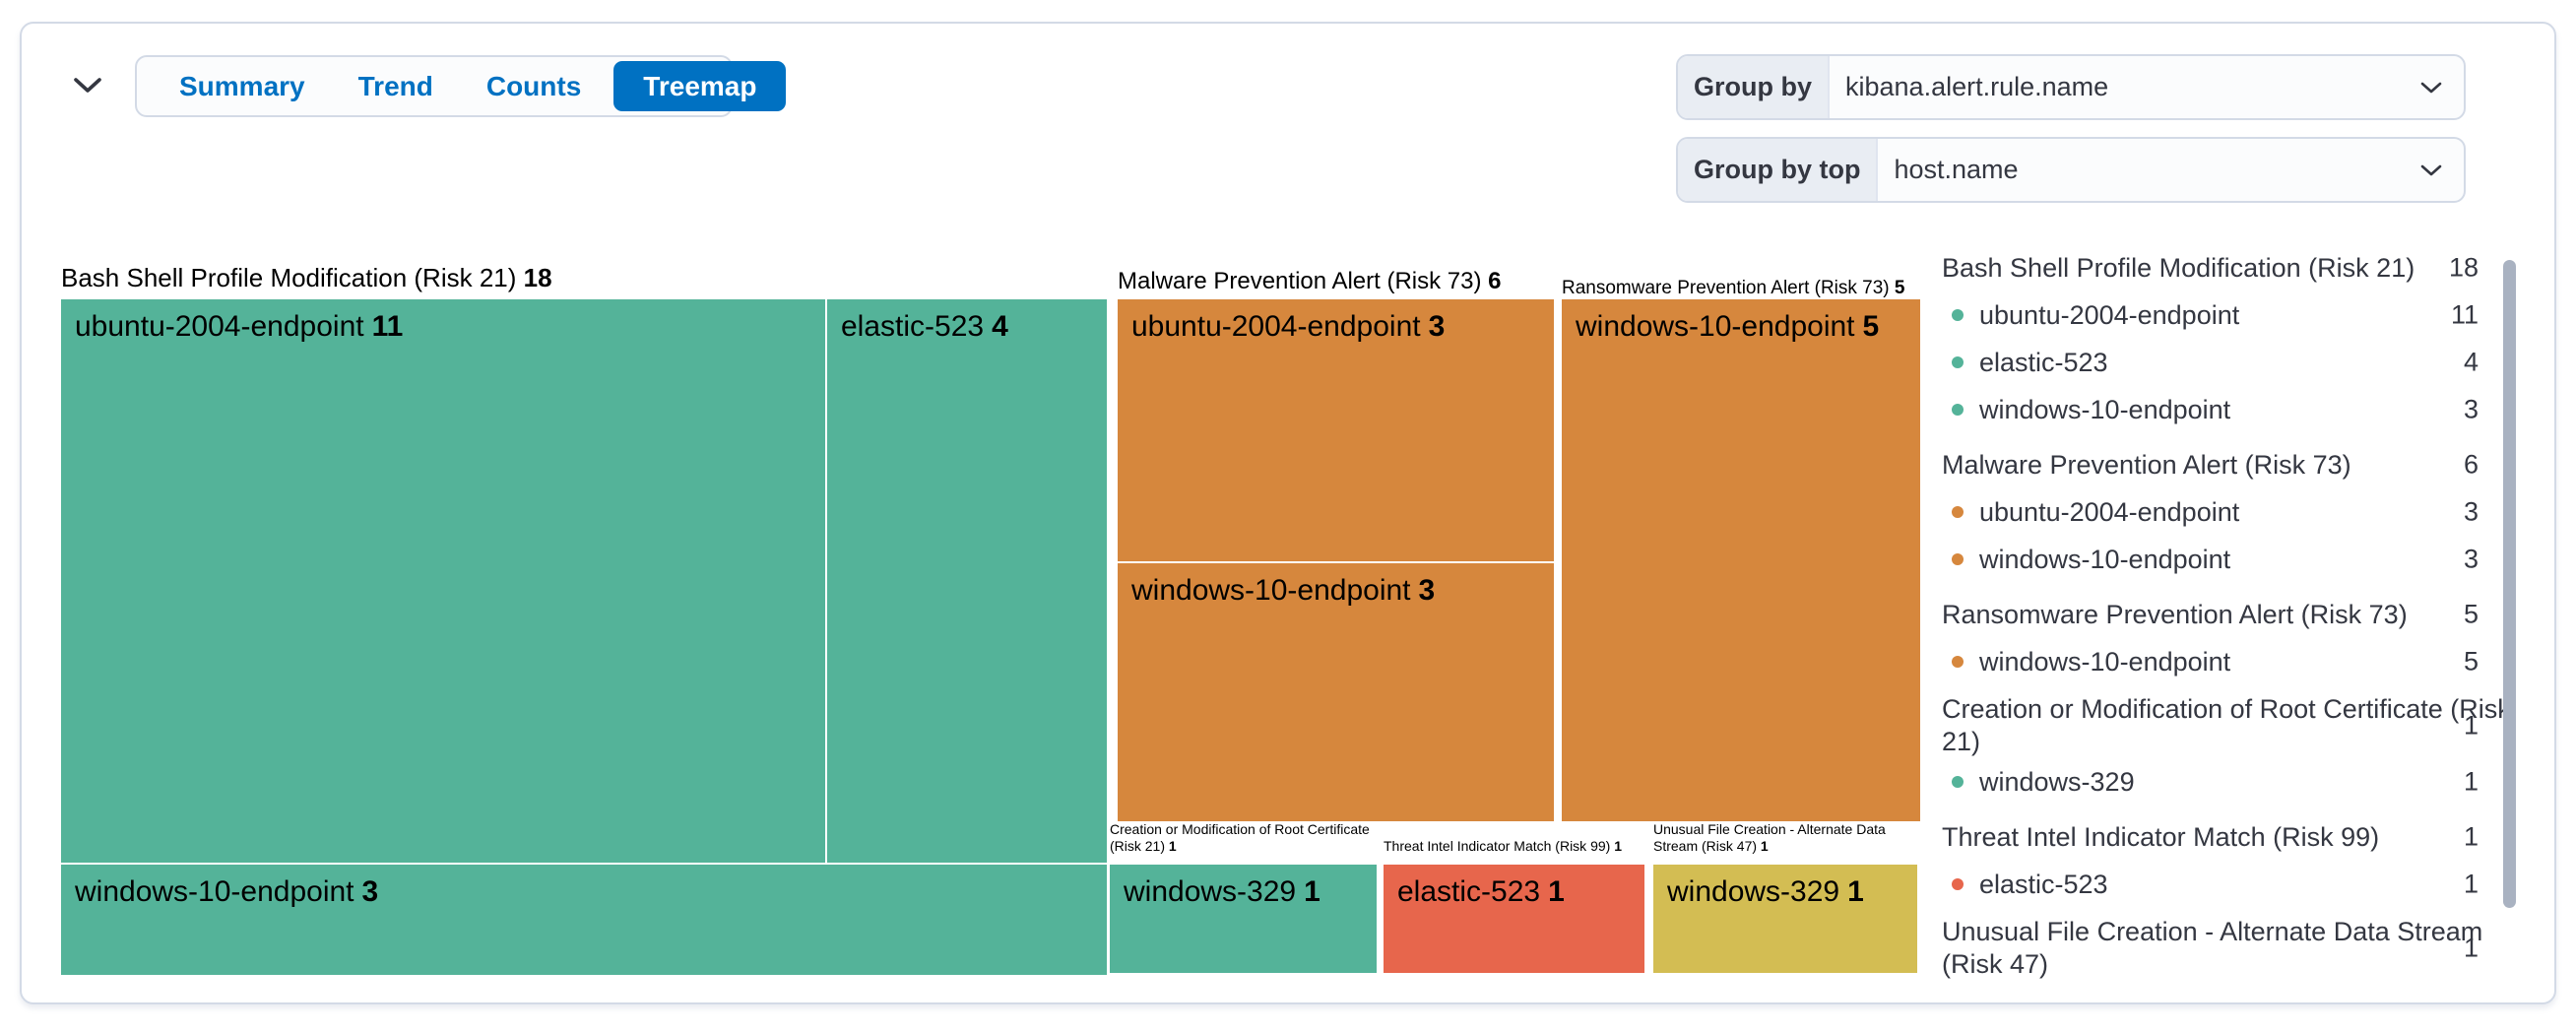  What do you see at coordinates (1977, 86) in the screenshot?
I see `group-by-select: kibana.alert.rule.name` at bounding box center [1977, 86].